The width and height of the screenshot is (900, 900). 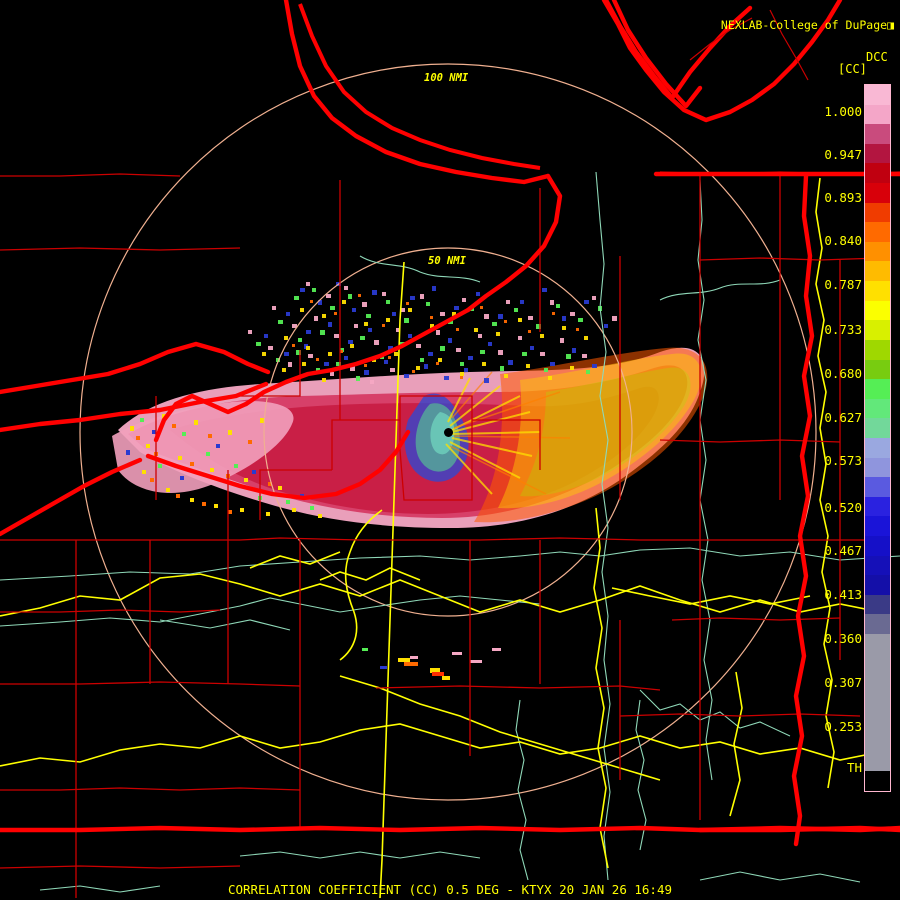 I want to click on range-ring-label-50nmi: 50 NMI, so click(x=447, y=261).